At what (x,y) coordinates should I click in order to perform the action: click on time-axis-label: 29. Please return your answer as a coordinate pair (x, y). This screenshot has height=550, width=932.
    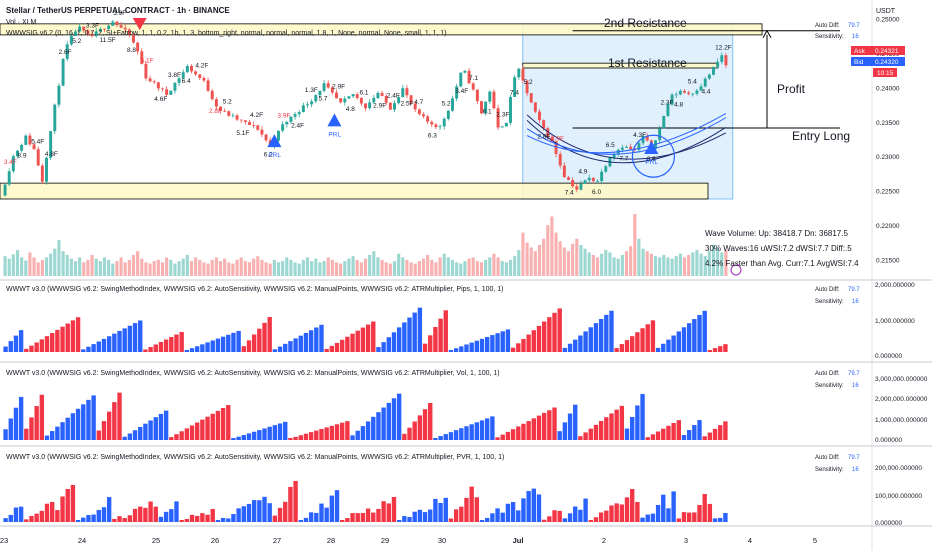
    Looking at the image, I should click on (385, 540).